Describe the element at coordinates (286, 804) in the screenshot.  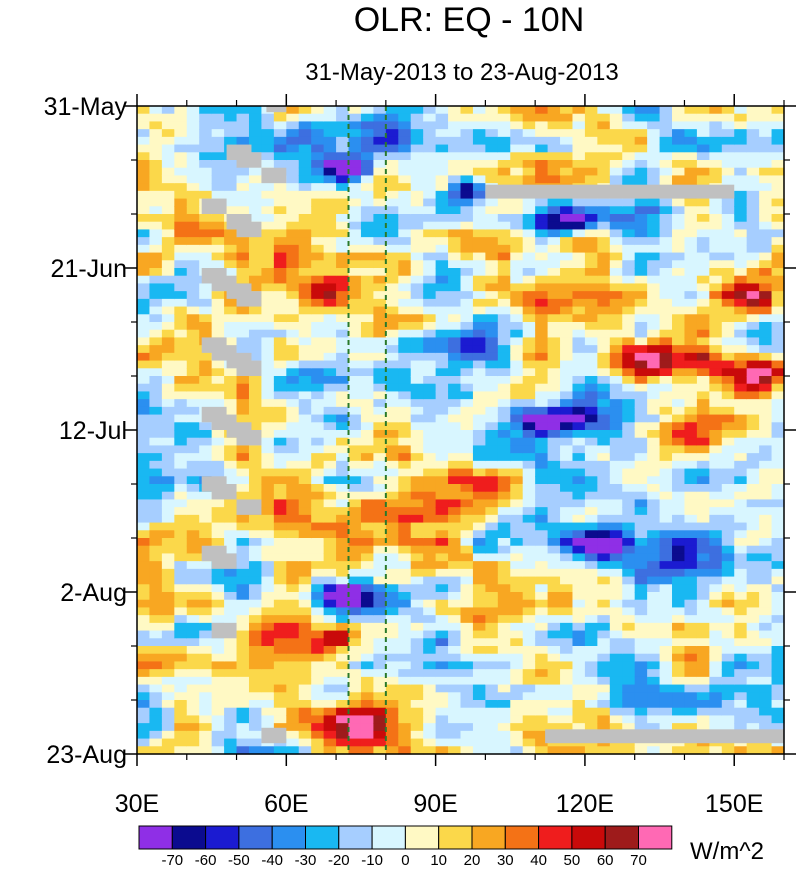
I see `x-tick-label: 60E` at that location.